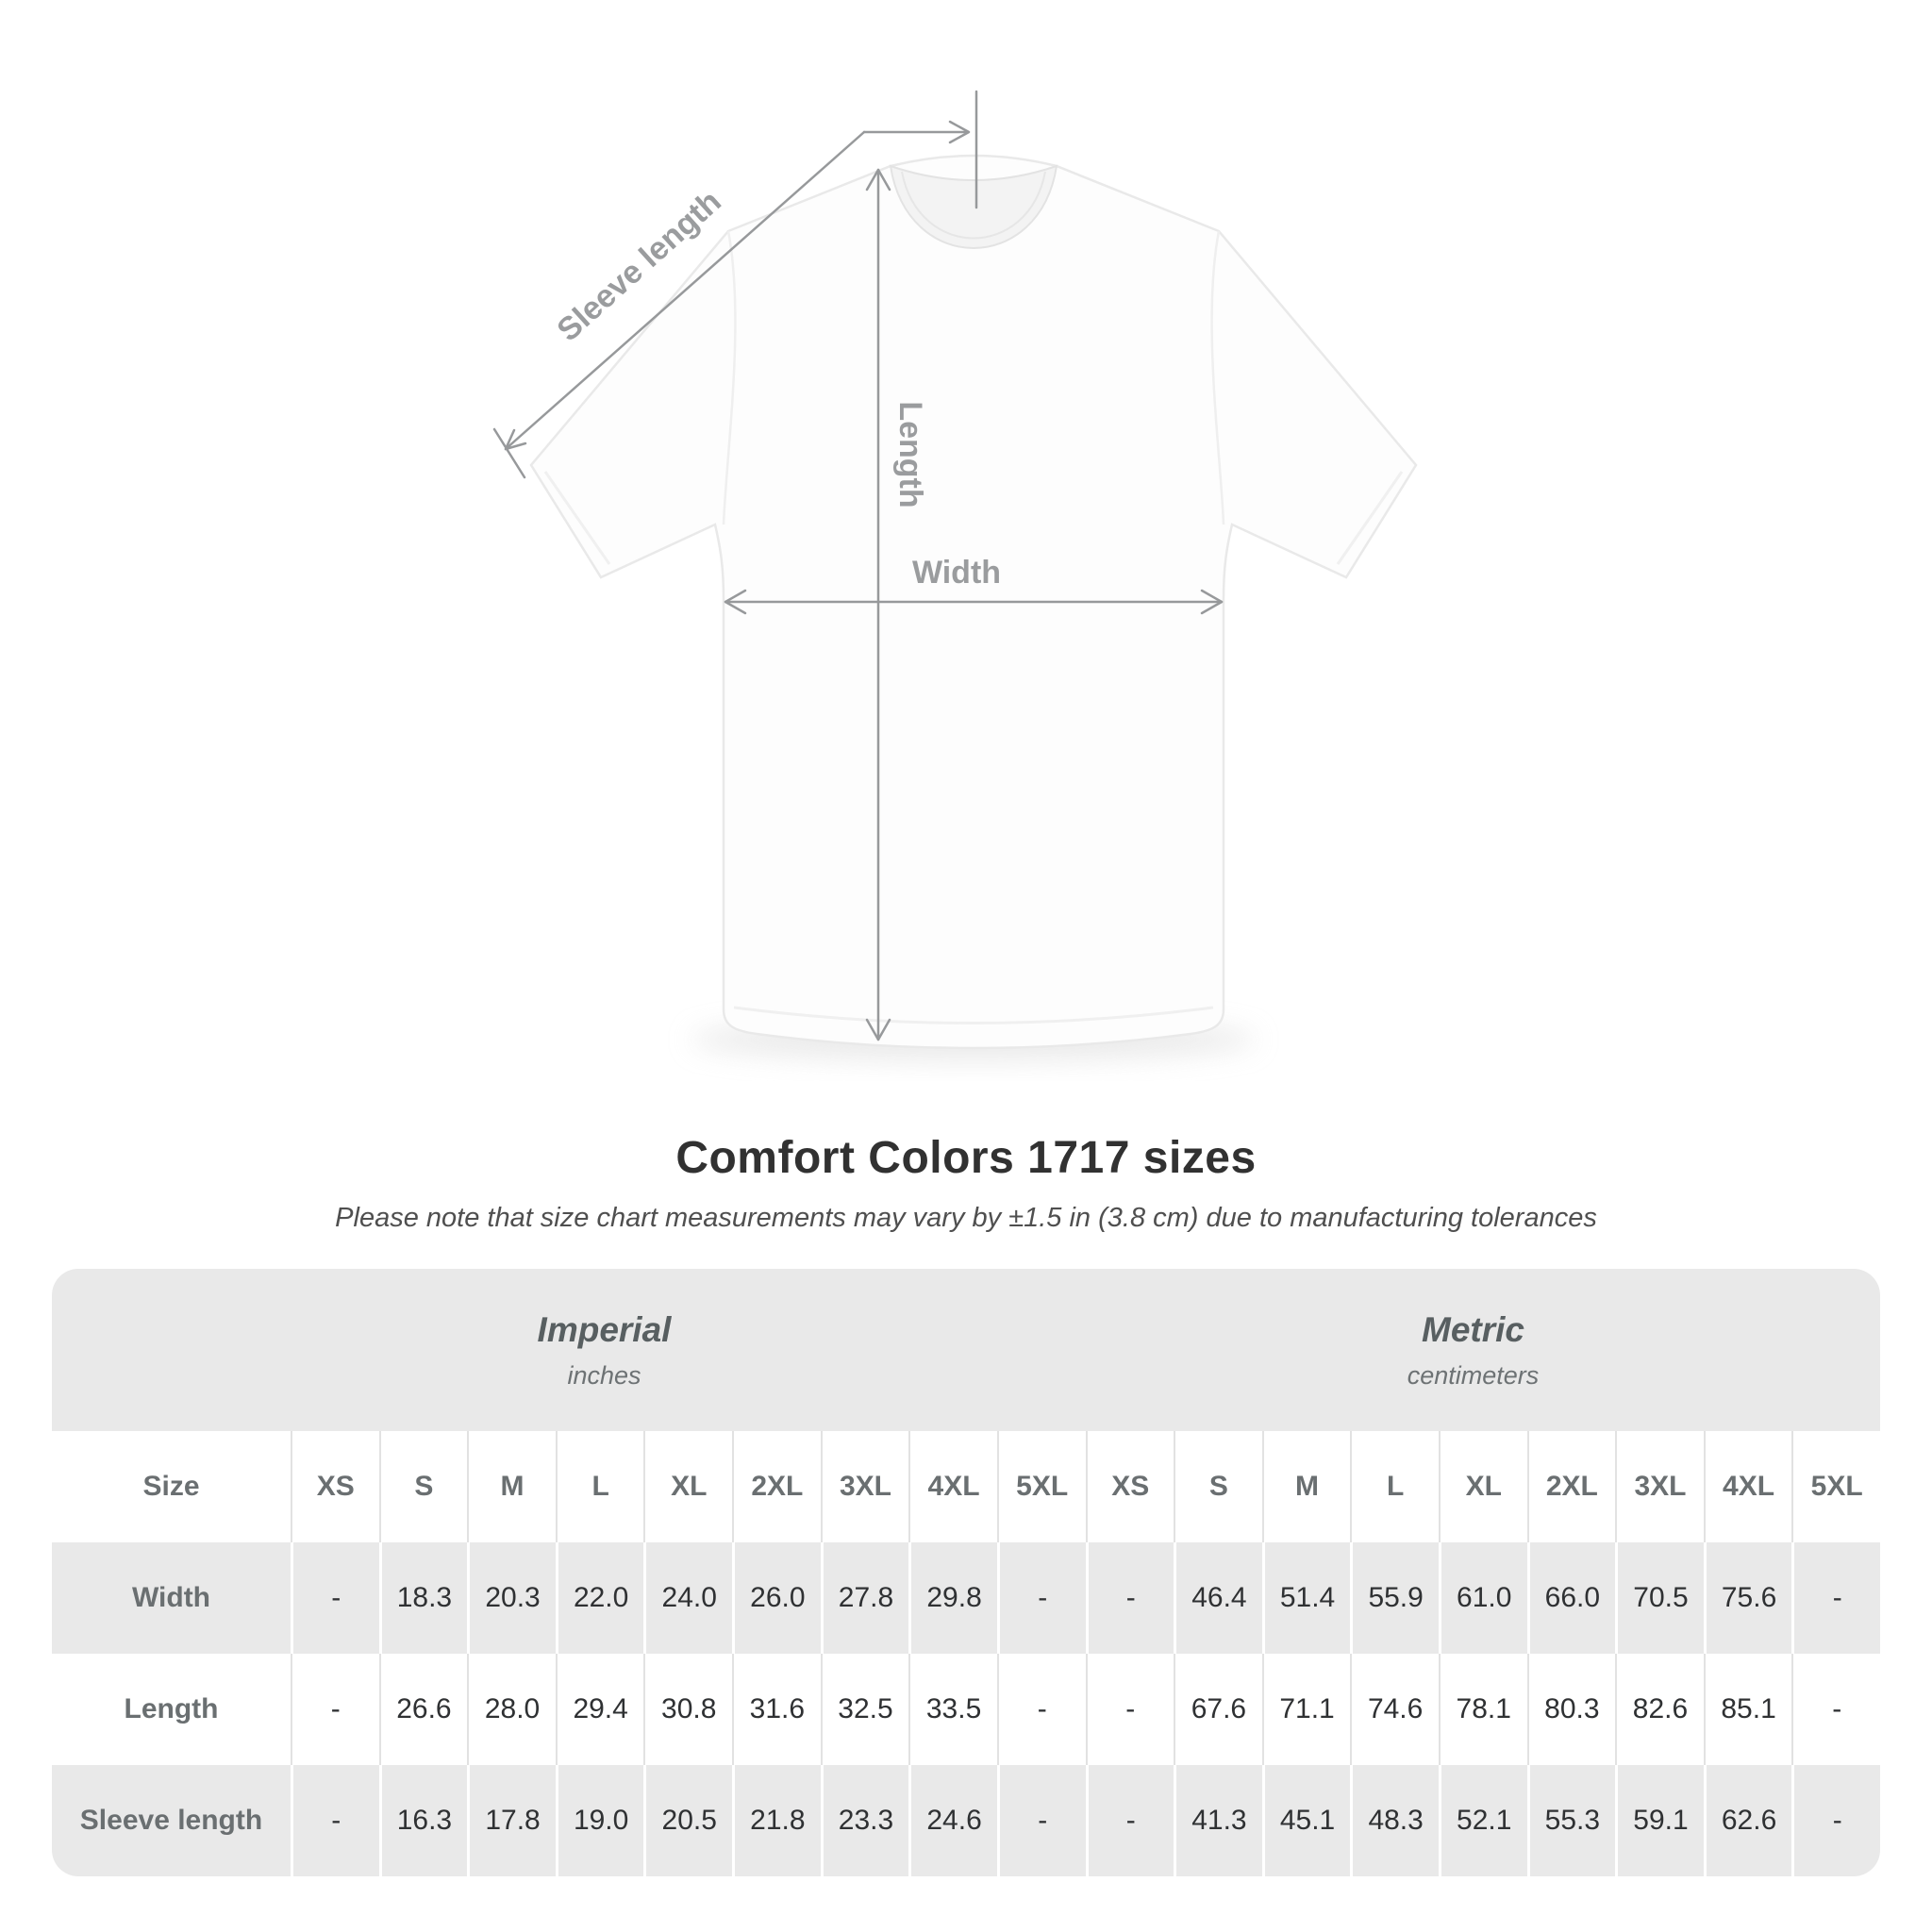 The width and height of the screenshot is (1932, 1932). Describe the element at coordinates (1748, 1709) in the screenshot. I see `value-cell: 85.1` at that location.